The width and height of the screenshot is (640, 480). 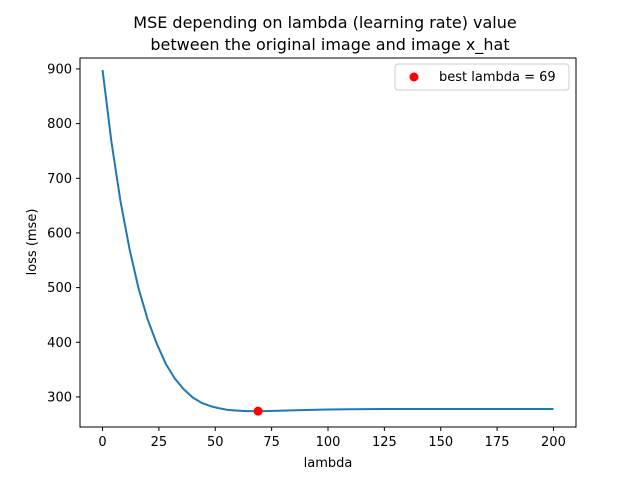 I want to click on legend: best lambda = 69, so click(x=482, y=77).